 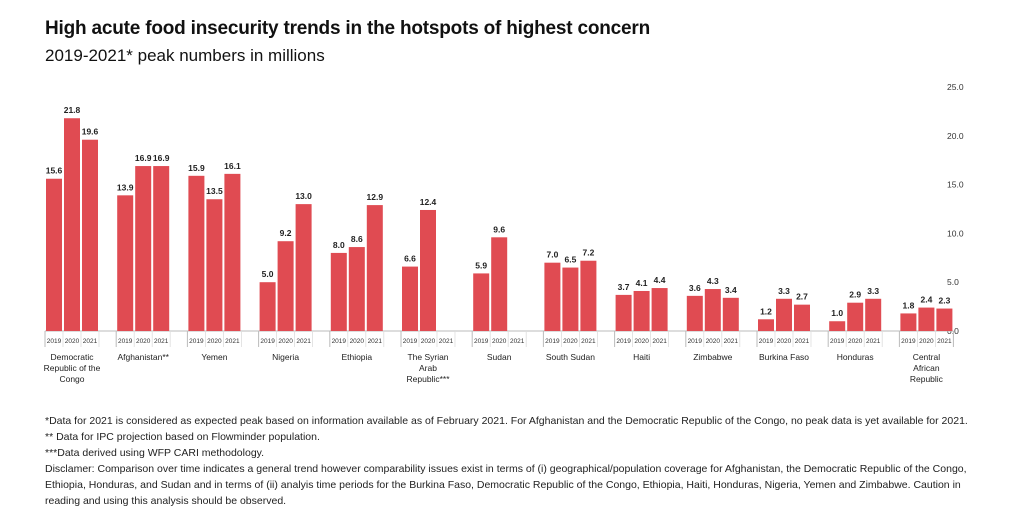 What do you see at coordinates (410, 259) in the screenshot?
I see `bar-value-label: 6.6` at bounding box center [410, 259].